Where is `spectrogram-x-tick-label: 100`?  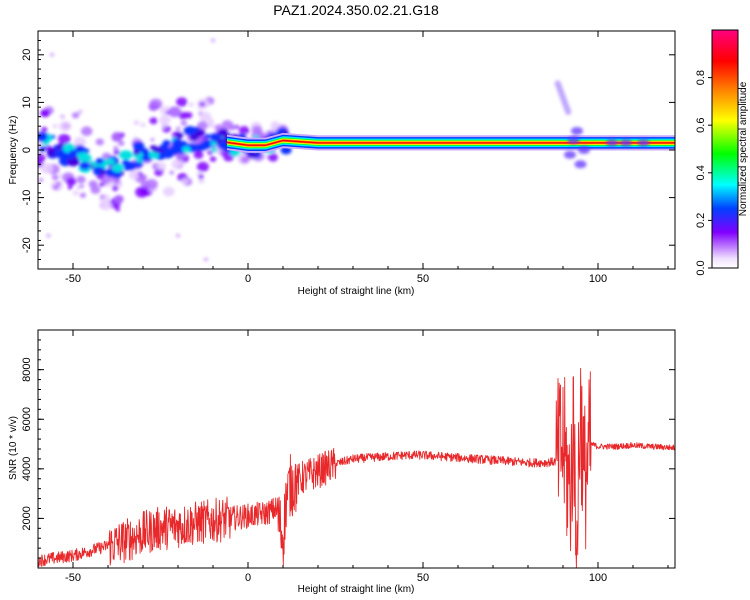 spectrogram-x-tick-label: 100 is located at coordinates (598, 279).